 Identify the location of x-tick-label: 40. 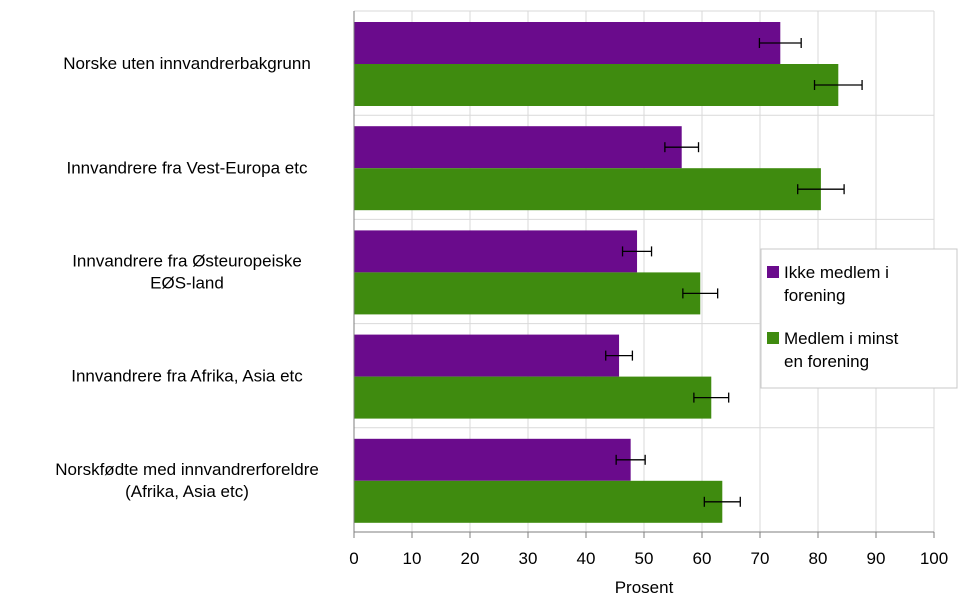
(586, 558).